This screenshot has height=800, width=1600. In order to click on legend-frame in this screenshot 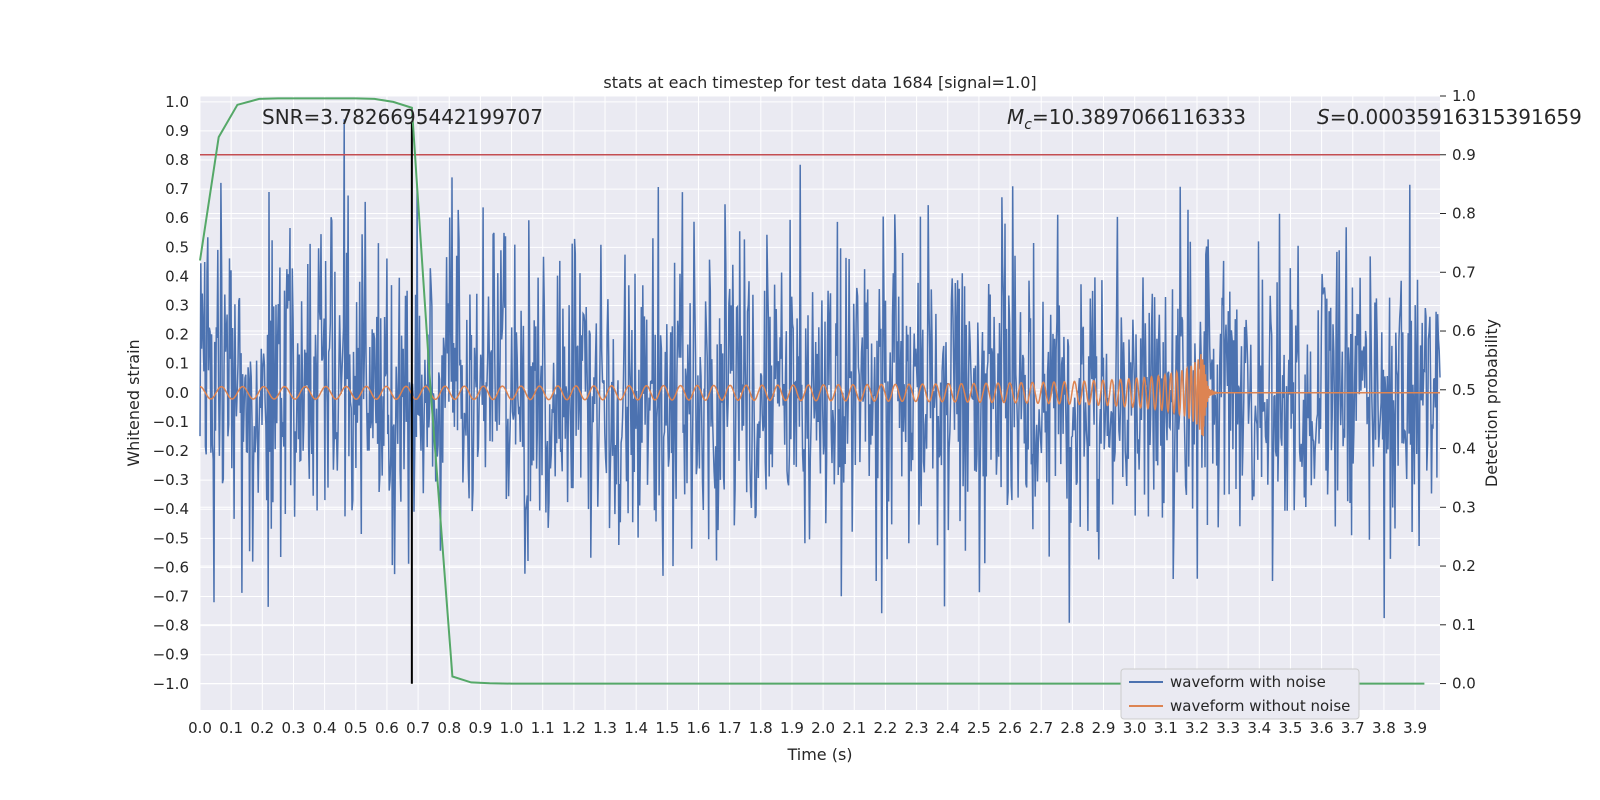, I will do `click(1240, 694)`.